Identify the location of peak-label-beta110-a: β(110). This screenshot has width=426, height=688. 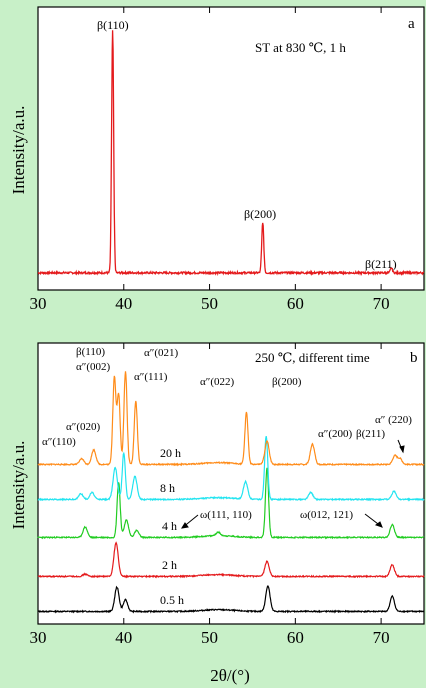
(113, 25).